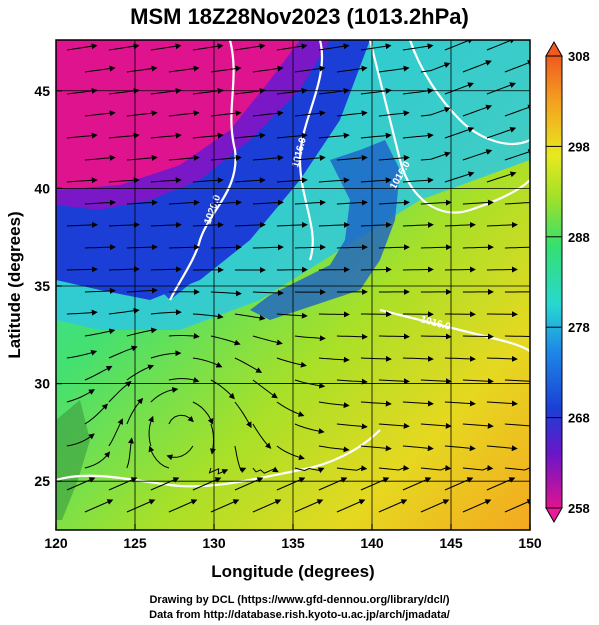 The image size is (599, 625). Describe the element at coordinates (554, 48) in the screenshot. I see `colorbar-max-triangle` at that location.